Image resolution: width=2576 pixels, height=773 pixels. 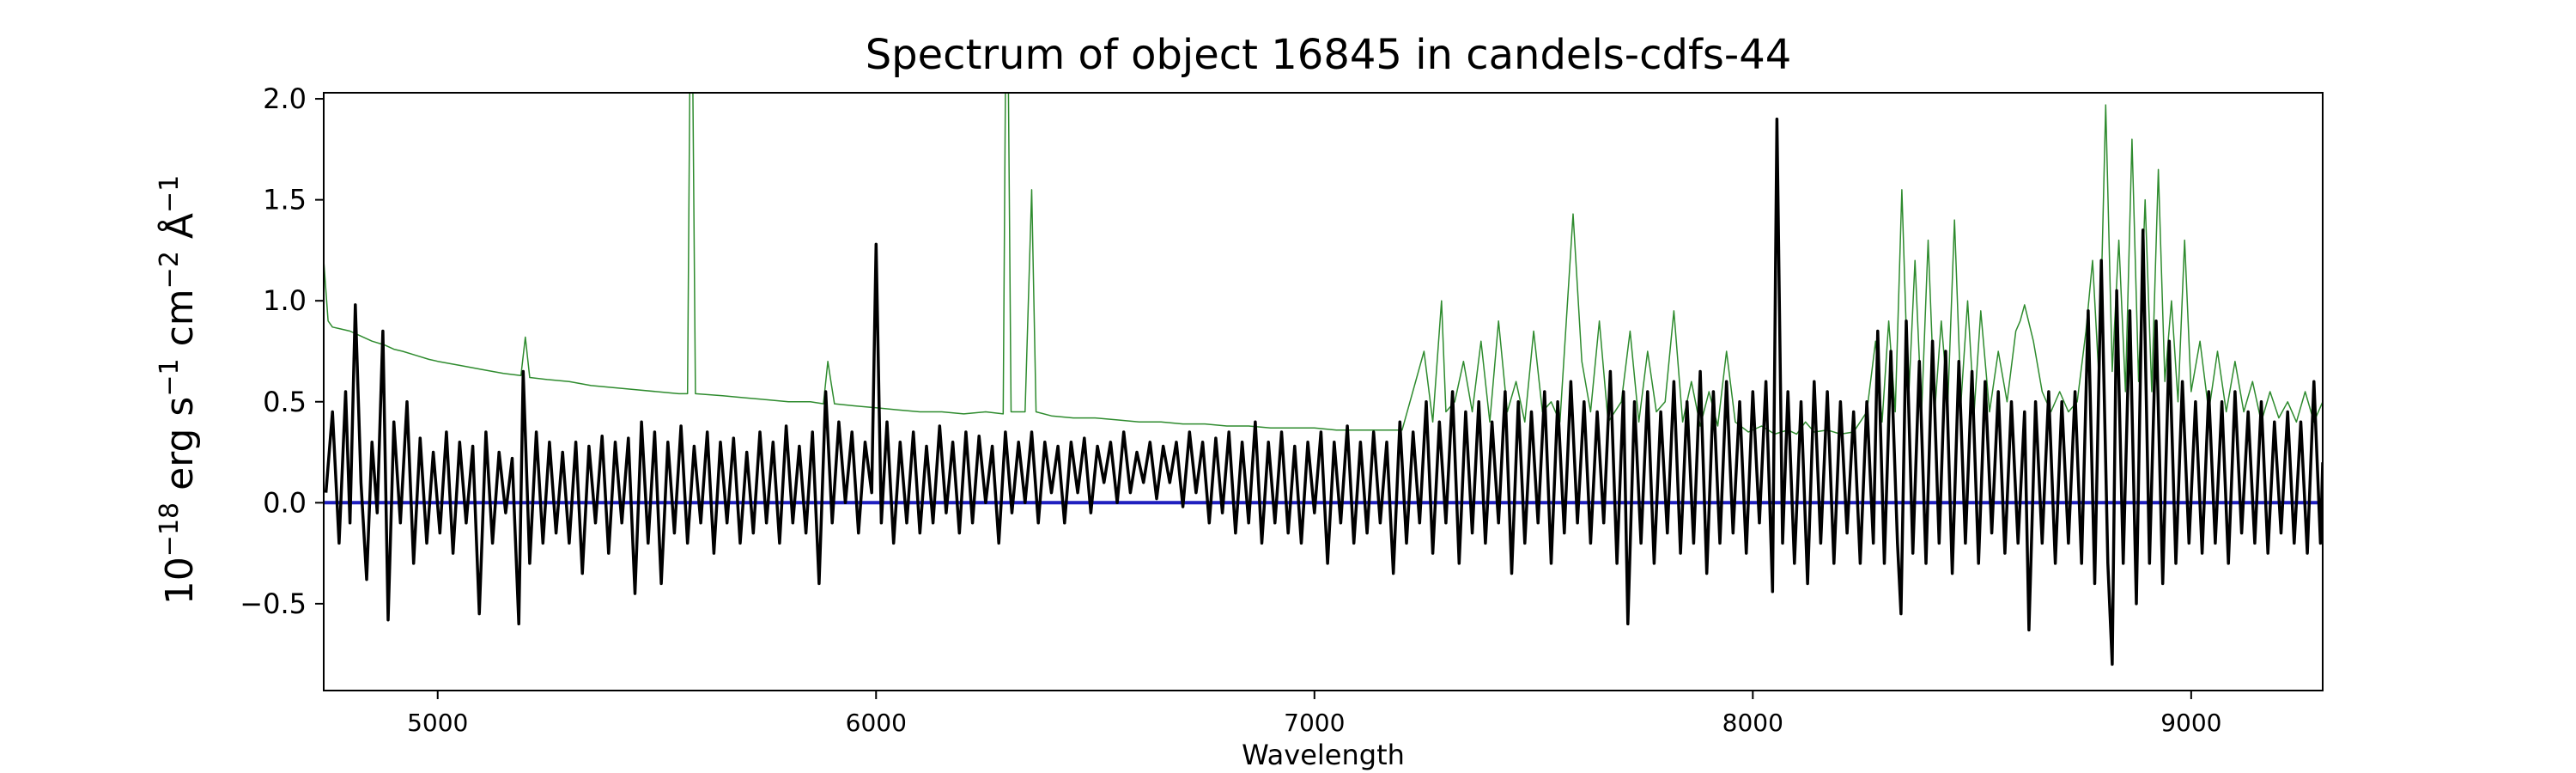 What do you see at coordinates (170, 377) in the screenshot?
I see `y-axis-label-exp2: −1` at bounding box center [170, 377].